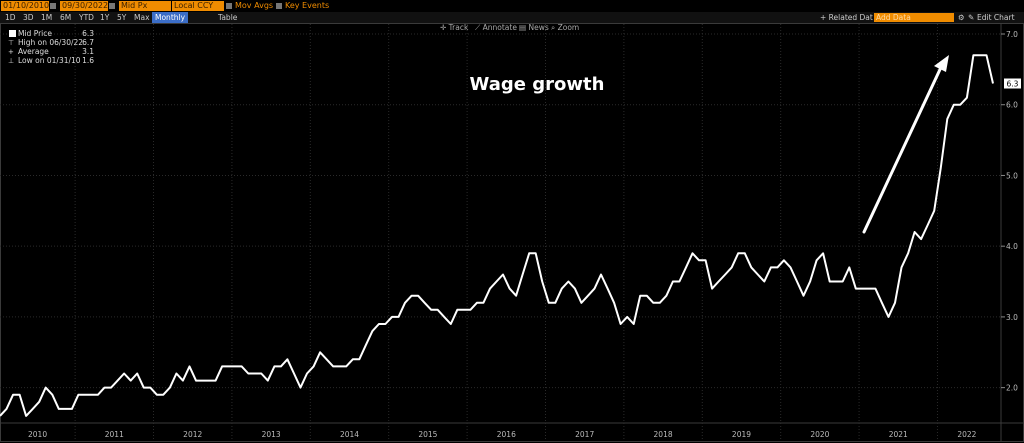 Image resolution: width=1024 pixels, height=443 pixels. I want to click on annotate-tool: ⟋ Annotate, so click(496, 27).